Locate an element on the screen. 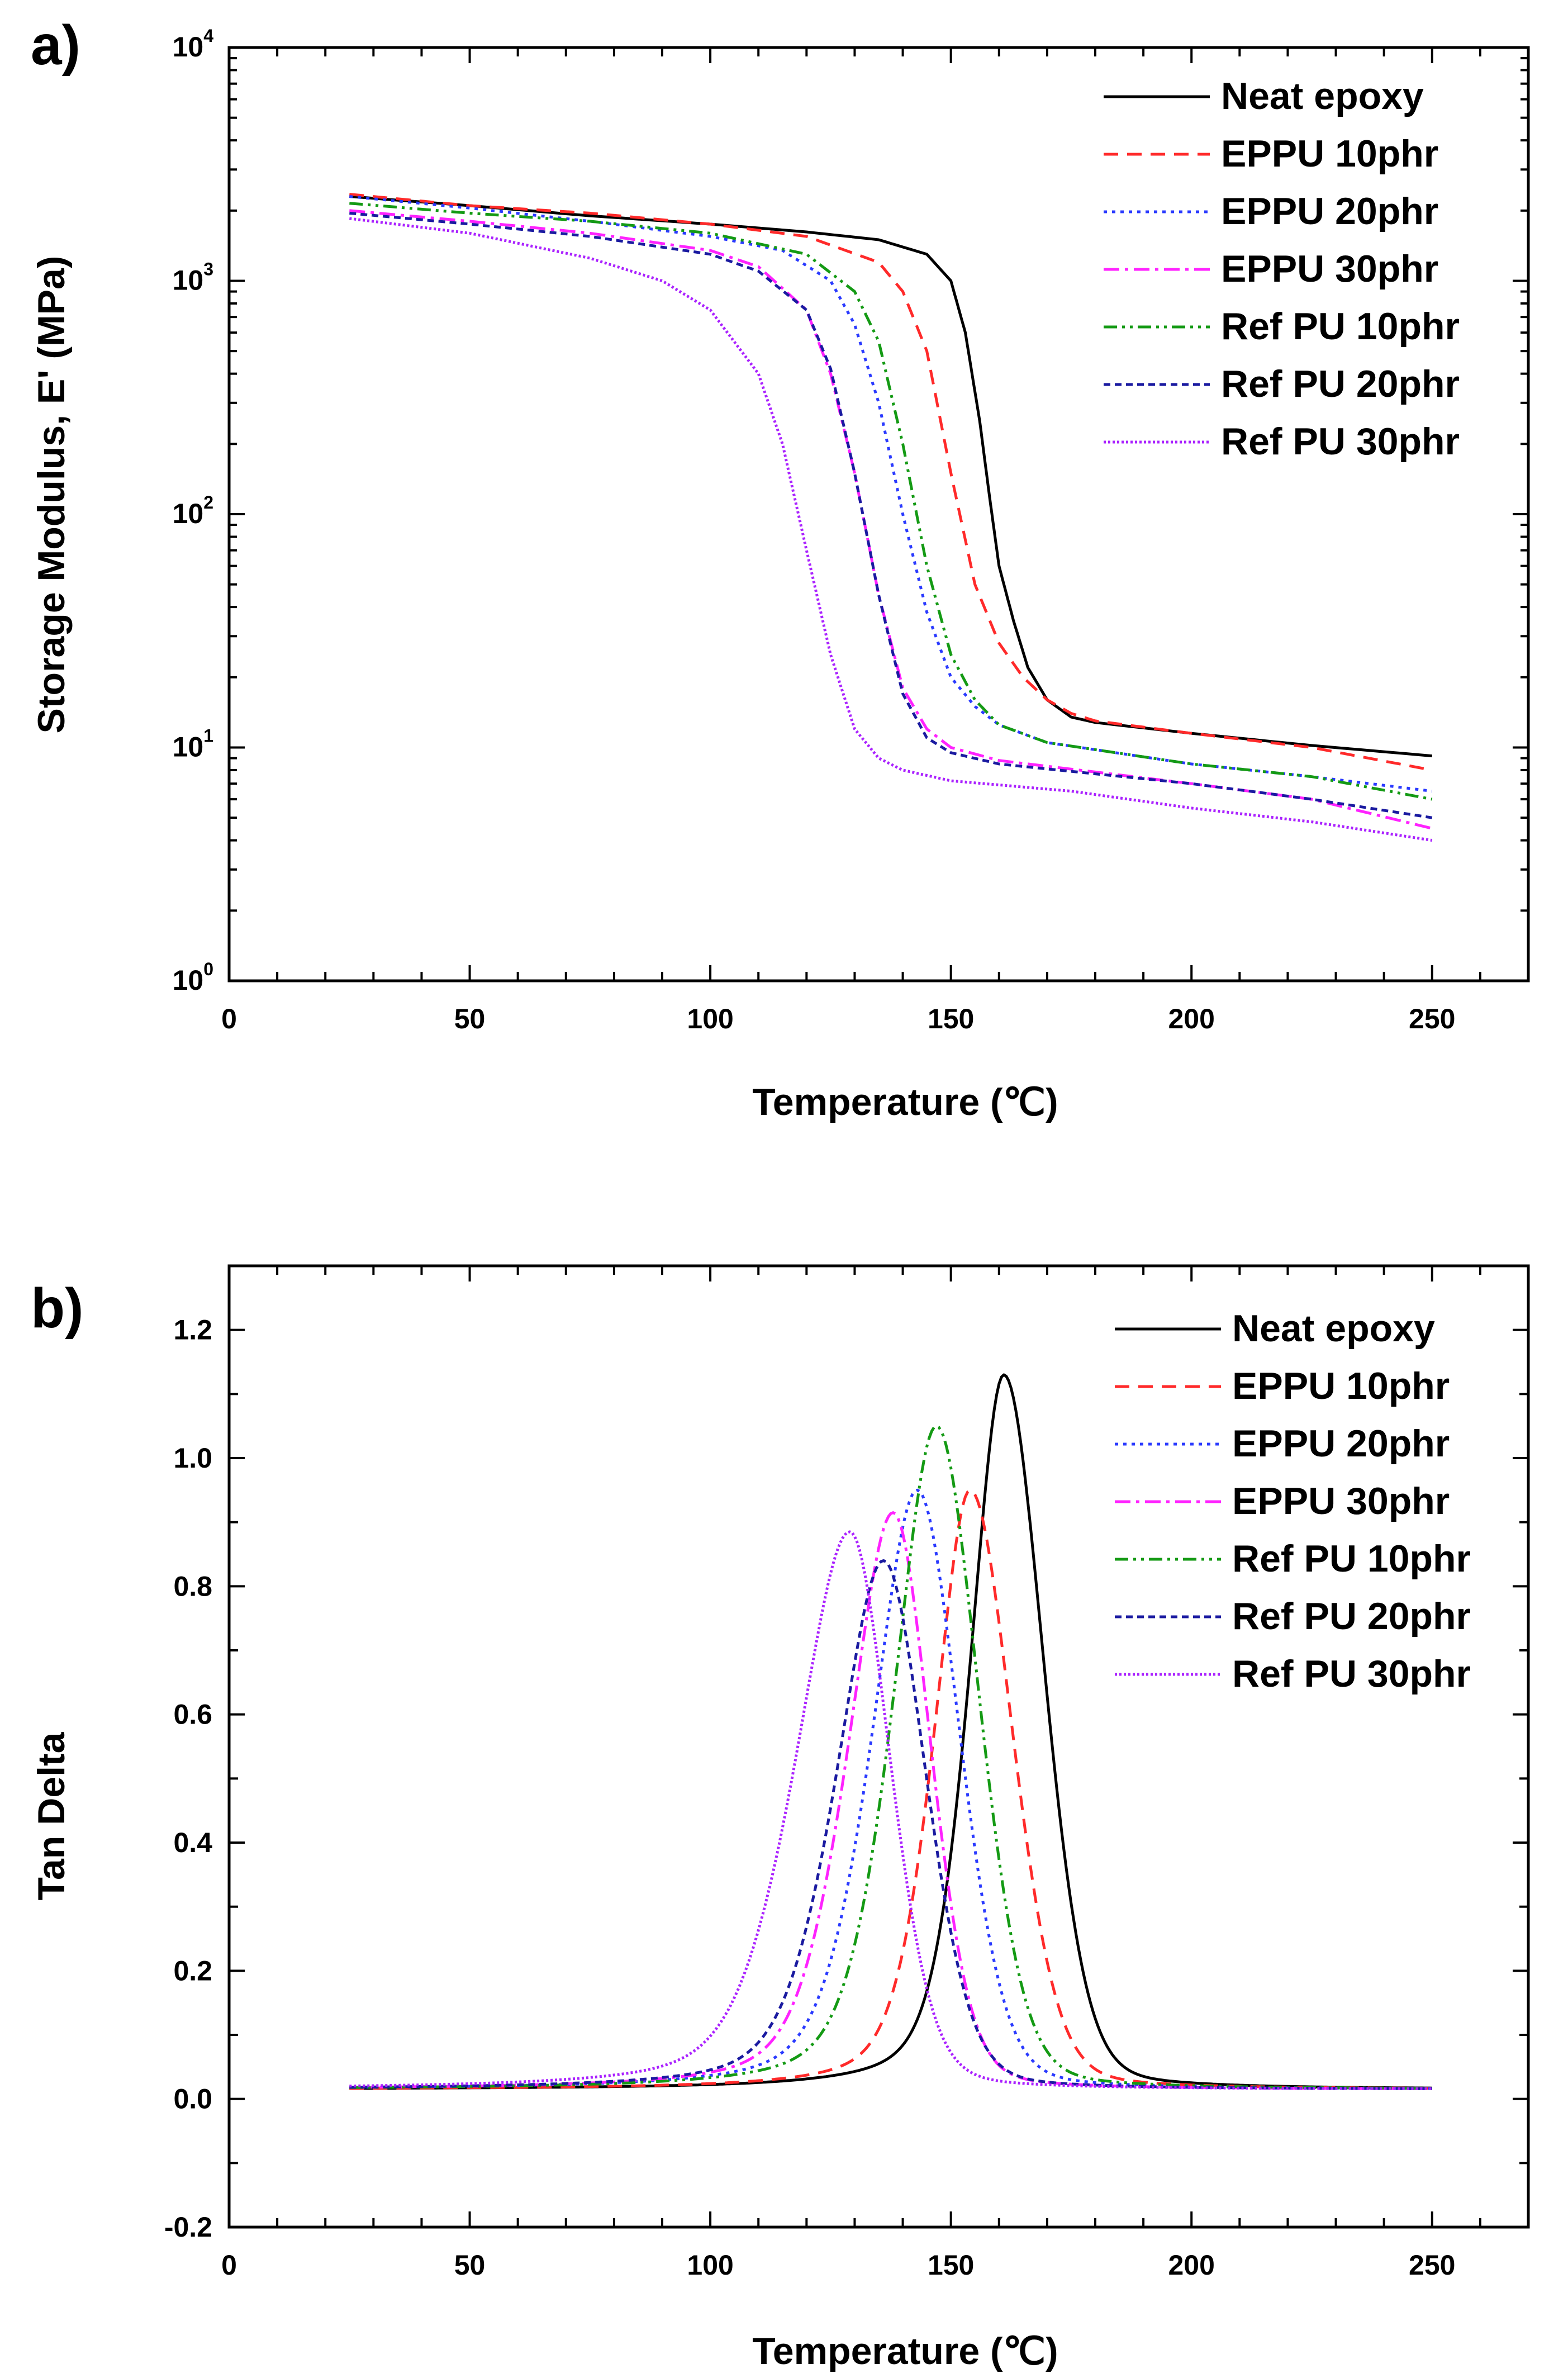  y-tick-label: -0.2 is located at coordinates (188, 2227).